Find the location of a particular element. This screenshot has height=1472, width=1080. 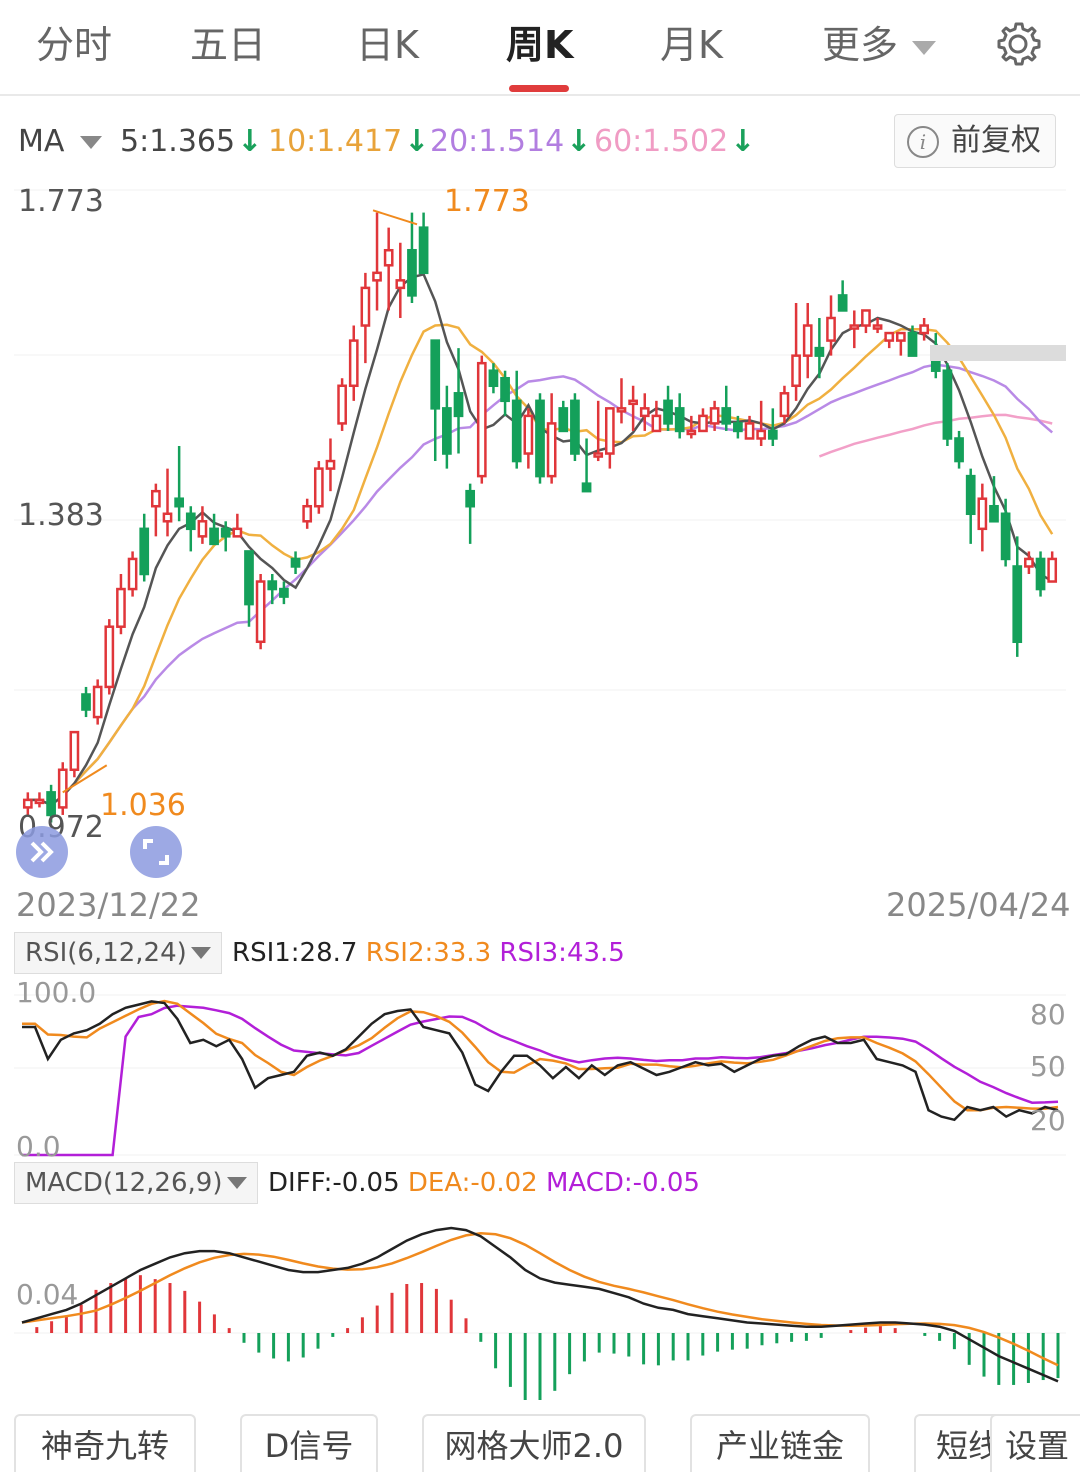

diff-line is located at coordinates (540, 1304).